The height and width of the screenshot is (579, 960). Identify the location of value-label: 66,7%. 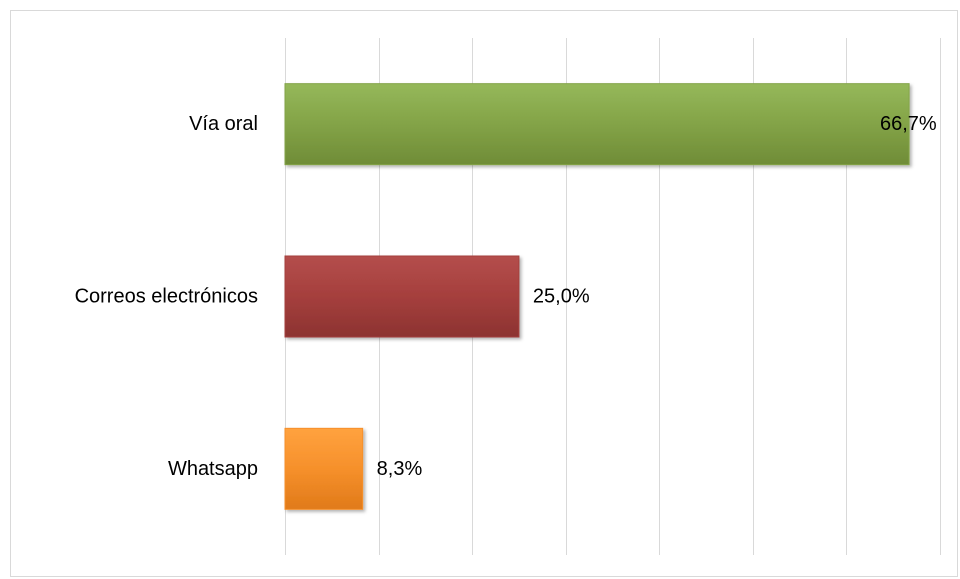
(908, 124).